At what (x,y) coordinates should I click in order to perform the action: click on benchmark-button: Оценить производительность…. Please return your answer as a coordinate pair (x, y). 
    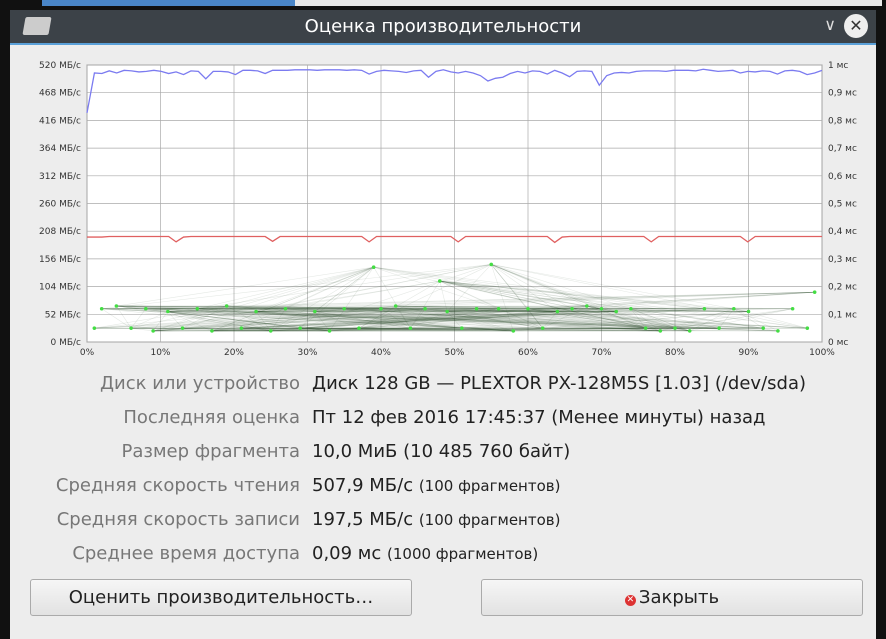
    Looking at the image, I should click on (221, 597).